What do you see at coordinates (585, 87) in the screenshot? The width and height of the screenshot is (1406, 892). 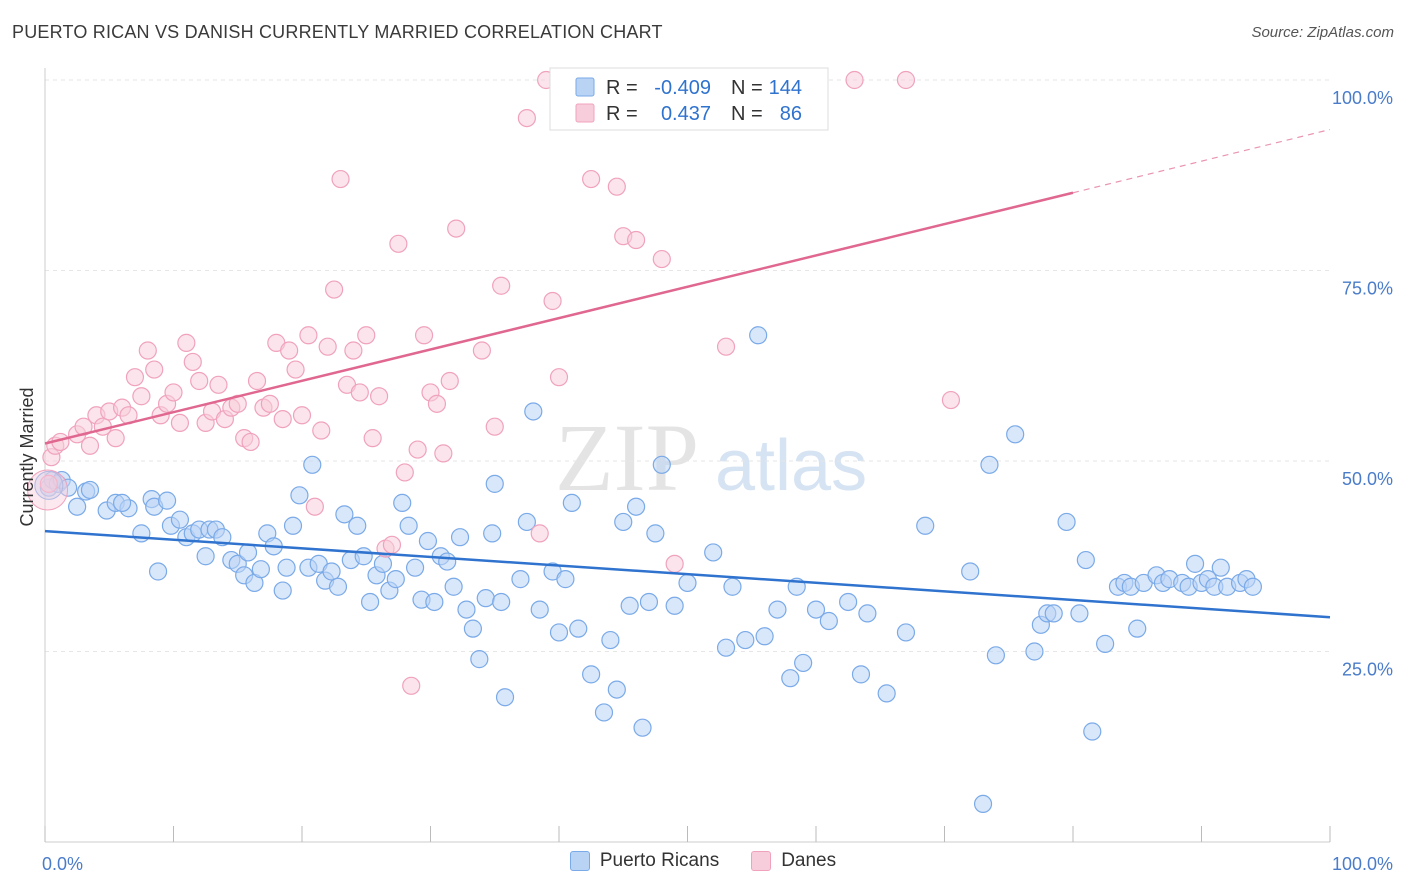 I see `legend-swatch-puerto-ricans` at bounding box center [585, 87].